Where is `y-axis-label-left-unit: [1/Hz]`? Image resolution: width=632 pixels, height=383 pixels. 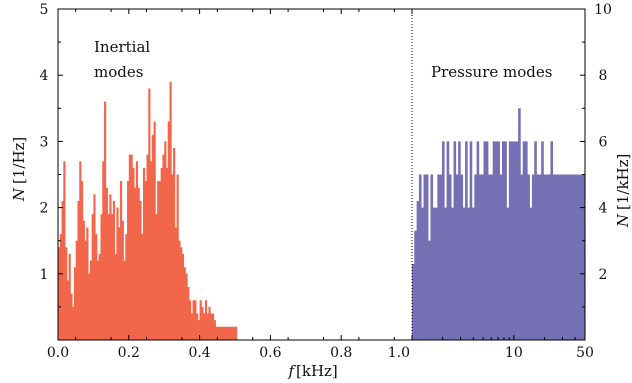 y-axis-label-left-unit: [1/Hz] is located at coordinates (19, 160).